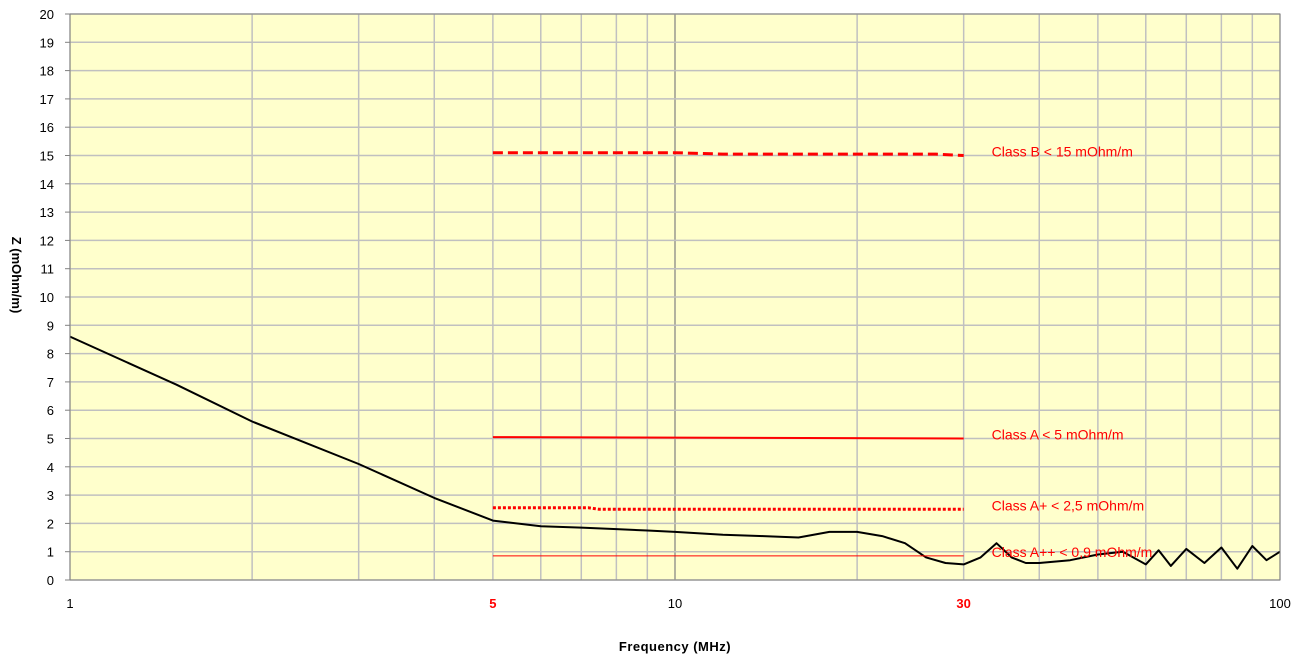 Image resolution: width=1314 pixels, height=660 pixels. Describe the element at coordinates (50, 495) in the screenshot. I see `y-tick-label: 3` at that location.